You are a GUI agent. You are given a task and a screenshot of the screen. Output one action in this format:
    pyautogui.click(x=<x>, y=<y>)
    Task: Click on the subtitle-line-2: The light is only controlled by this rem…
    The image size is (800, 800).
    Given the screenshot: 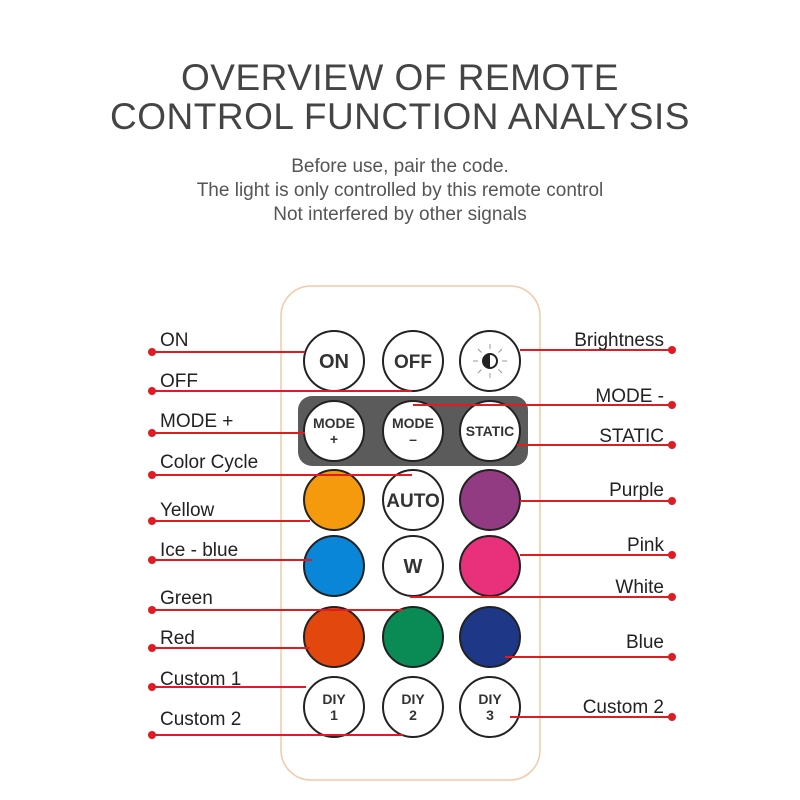 What is the action you would take?
    pyautogui.click(x=400, y=190)
    